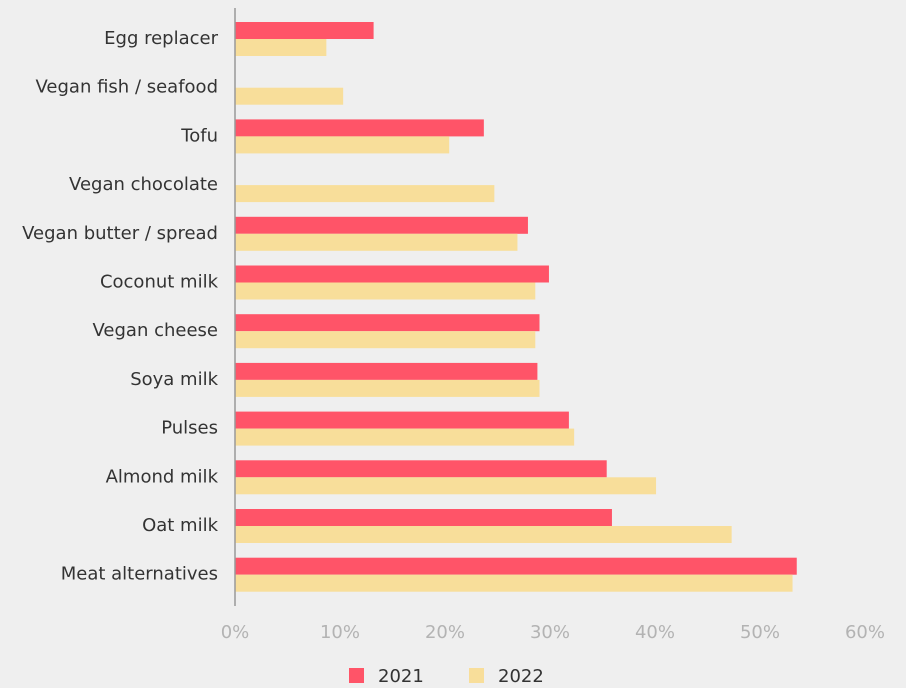 The image size is (906, 688). Describe the element at coordinates (139, 574) in the screenshot. I see `category-label: Meat alternatives` at that location.